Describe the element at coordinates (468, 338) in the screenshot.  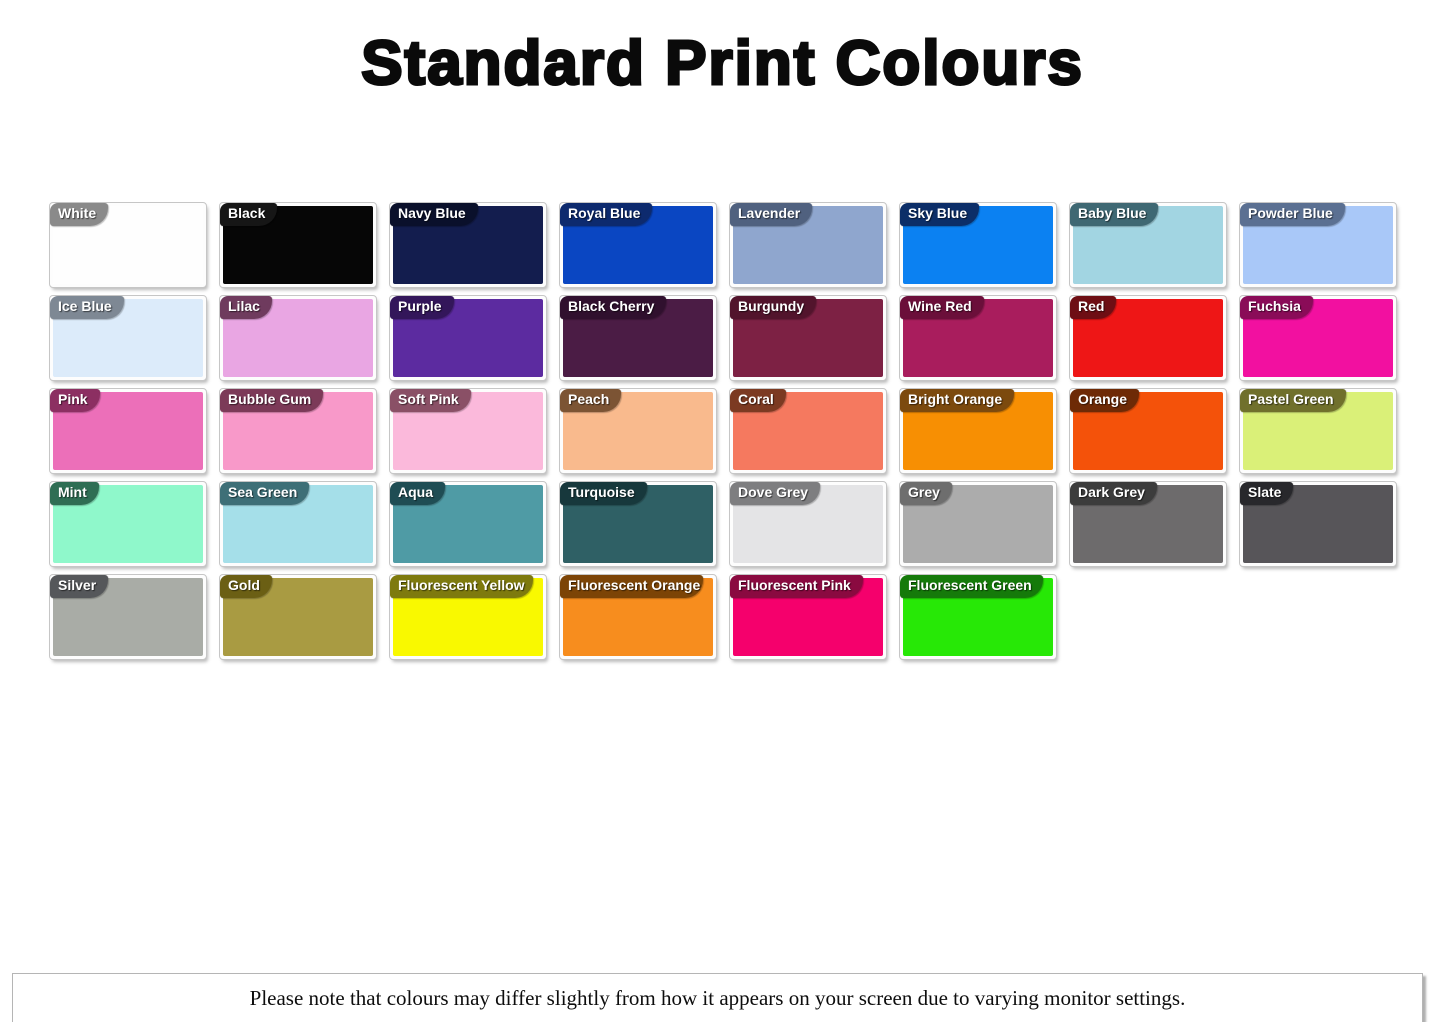
I see `swatch-card-purple: Purple` at that location.